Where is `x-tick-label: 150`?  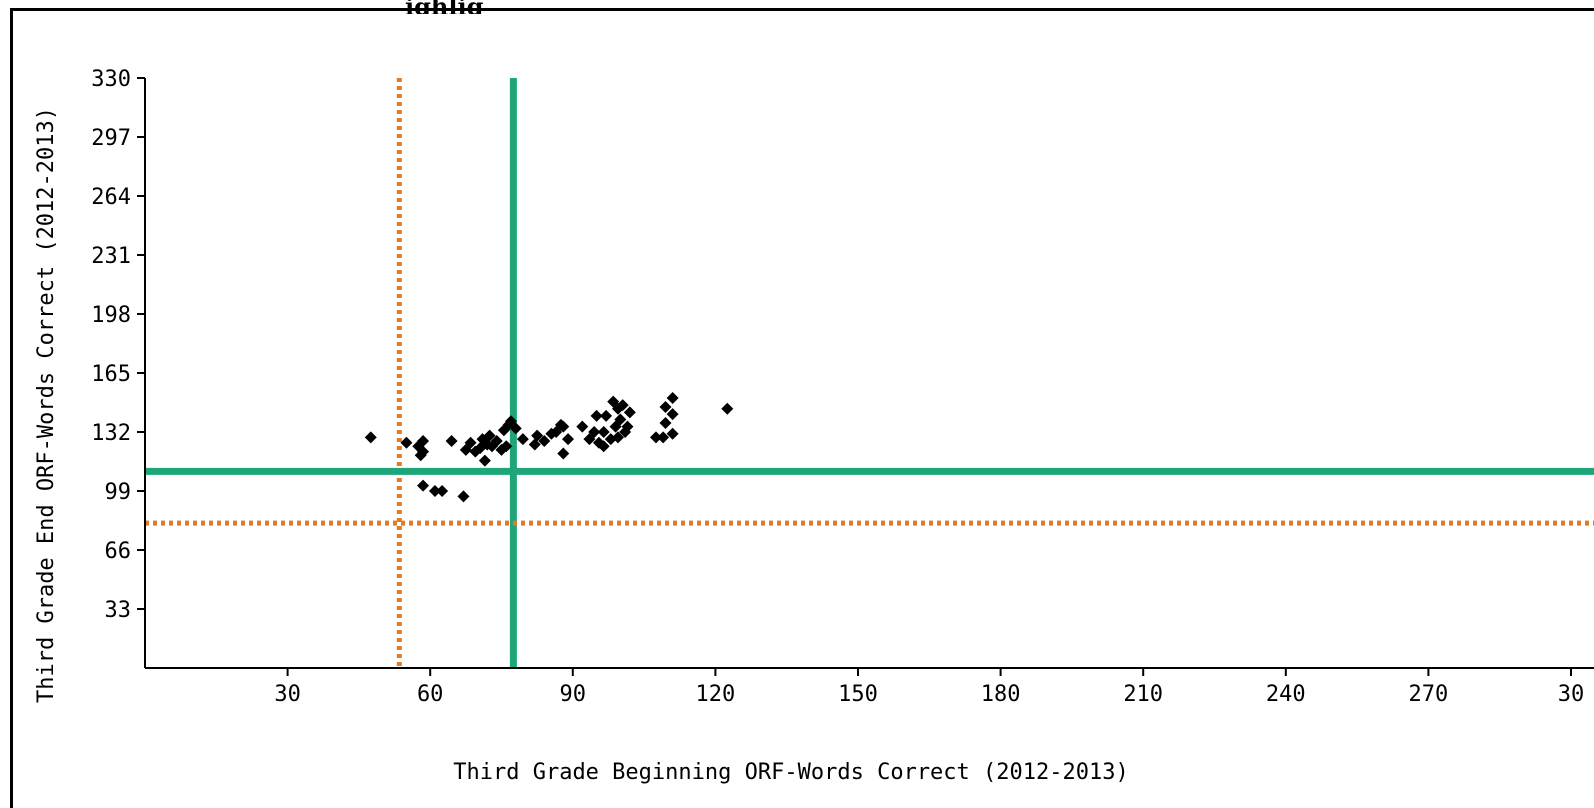 x-tick-label: 150 is located at coordinates (858, 694).